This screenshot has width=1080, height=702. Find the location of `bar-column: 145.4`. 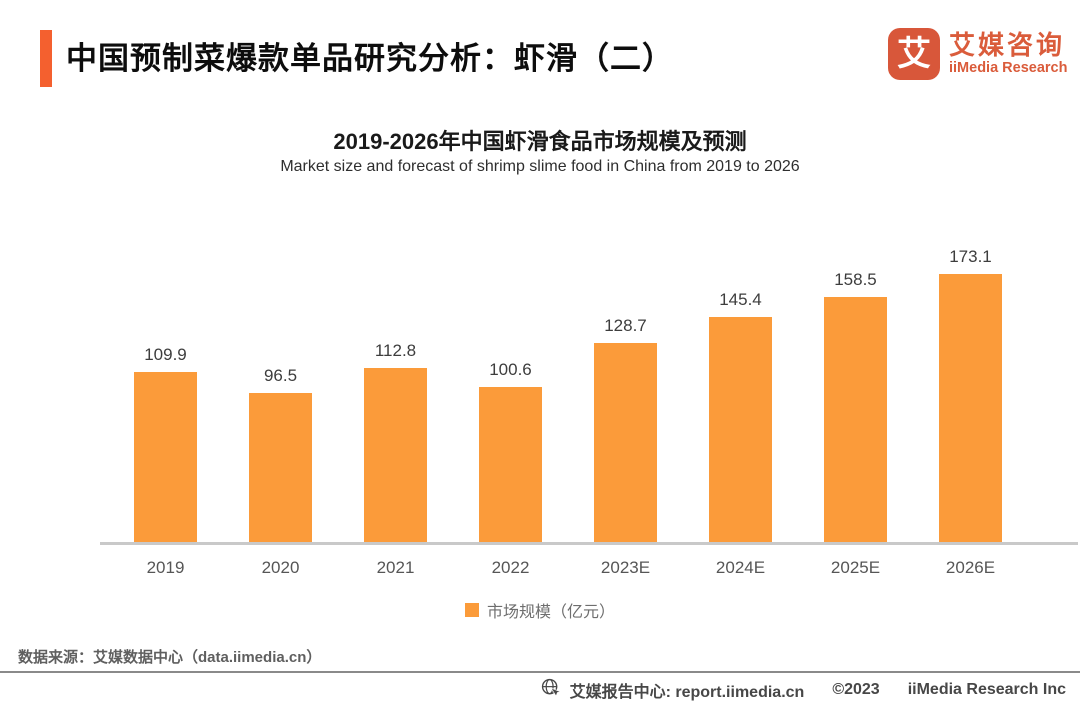

bar-column: 145.4 is located at coordinates (740, 417).